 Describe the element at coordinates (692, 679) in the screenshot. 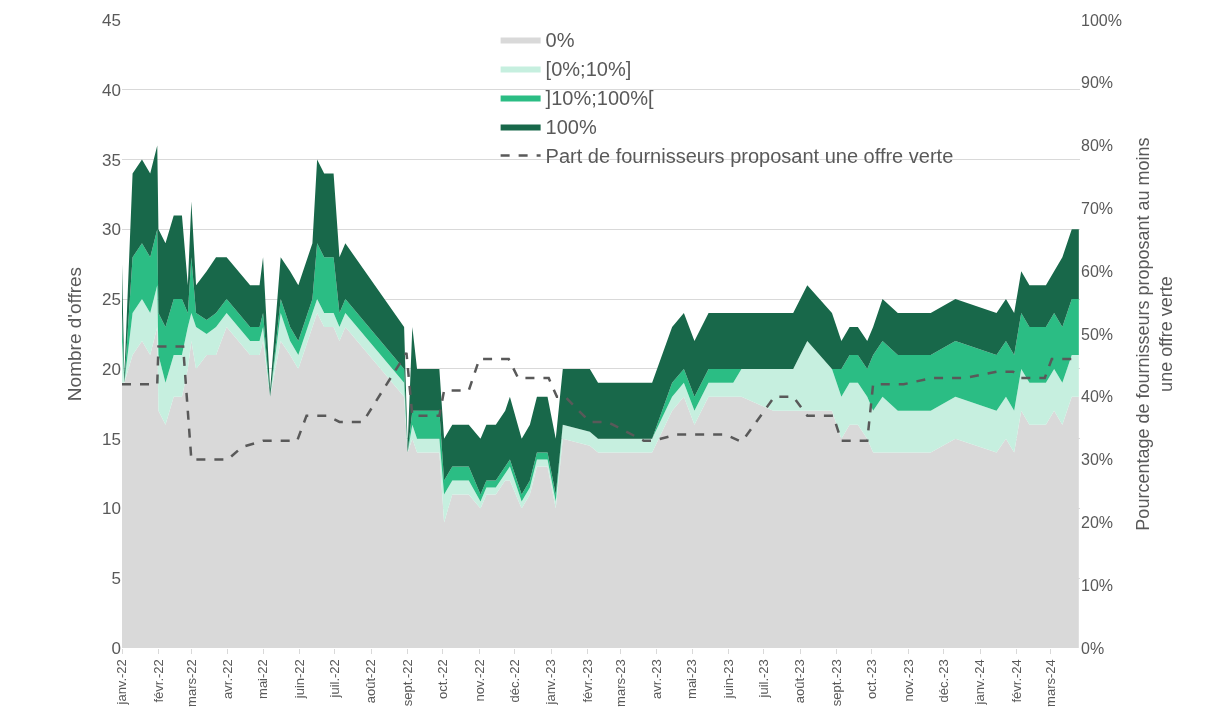

I see `x-tick-label: mai-23` at that location.